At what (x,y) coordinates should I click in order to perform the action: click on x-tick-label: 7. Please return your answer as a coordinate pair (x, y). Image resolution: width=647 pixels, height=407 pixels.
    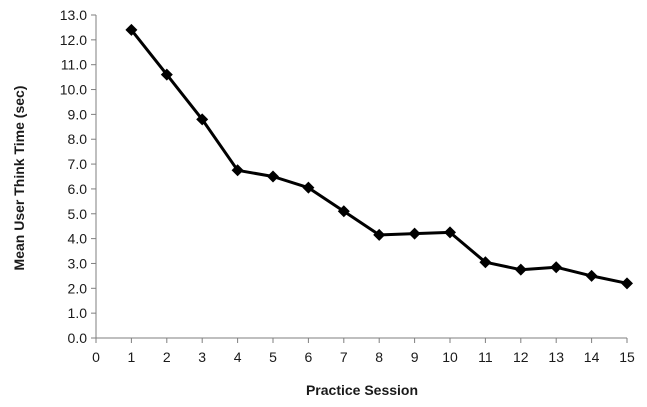
    Looking at the image, I should click on (344, 357).